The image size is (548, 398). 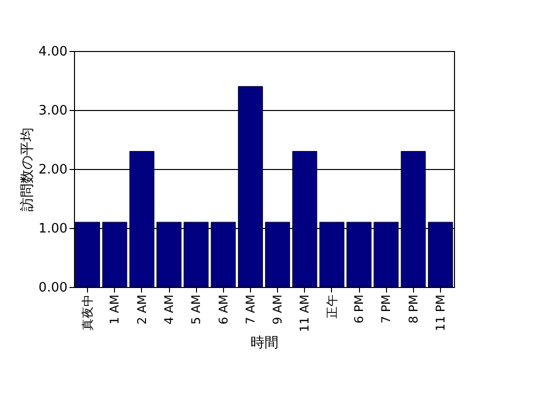 What do you see at coordinates (53, 288) in the screenshot?
I see `y-tick-label: 0.00` at bounding box center [53, 288].